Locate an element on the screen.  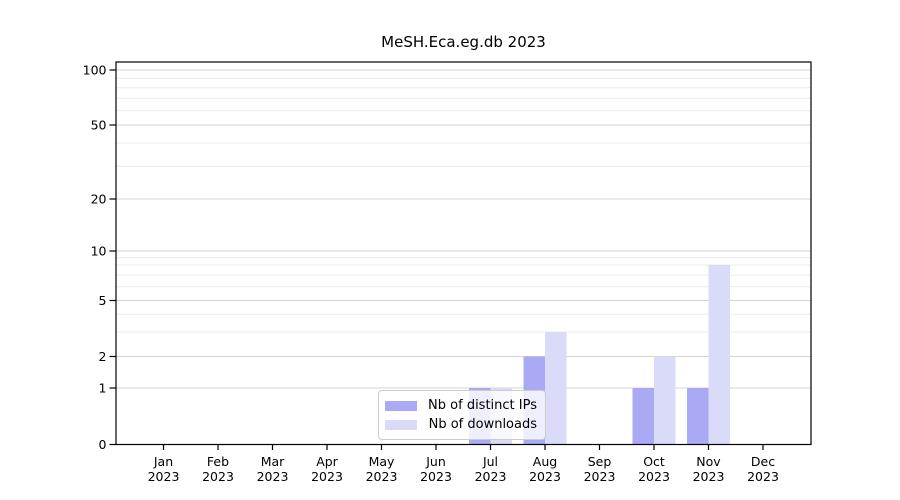
x-tick-label-month: Oct is located at coordinates (654, 461).